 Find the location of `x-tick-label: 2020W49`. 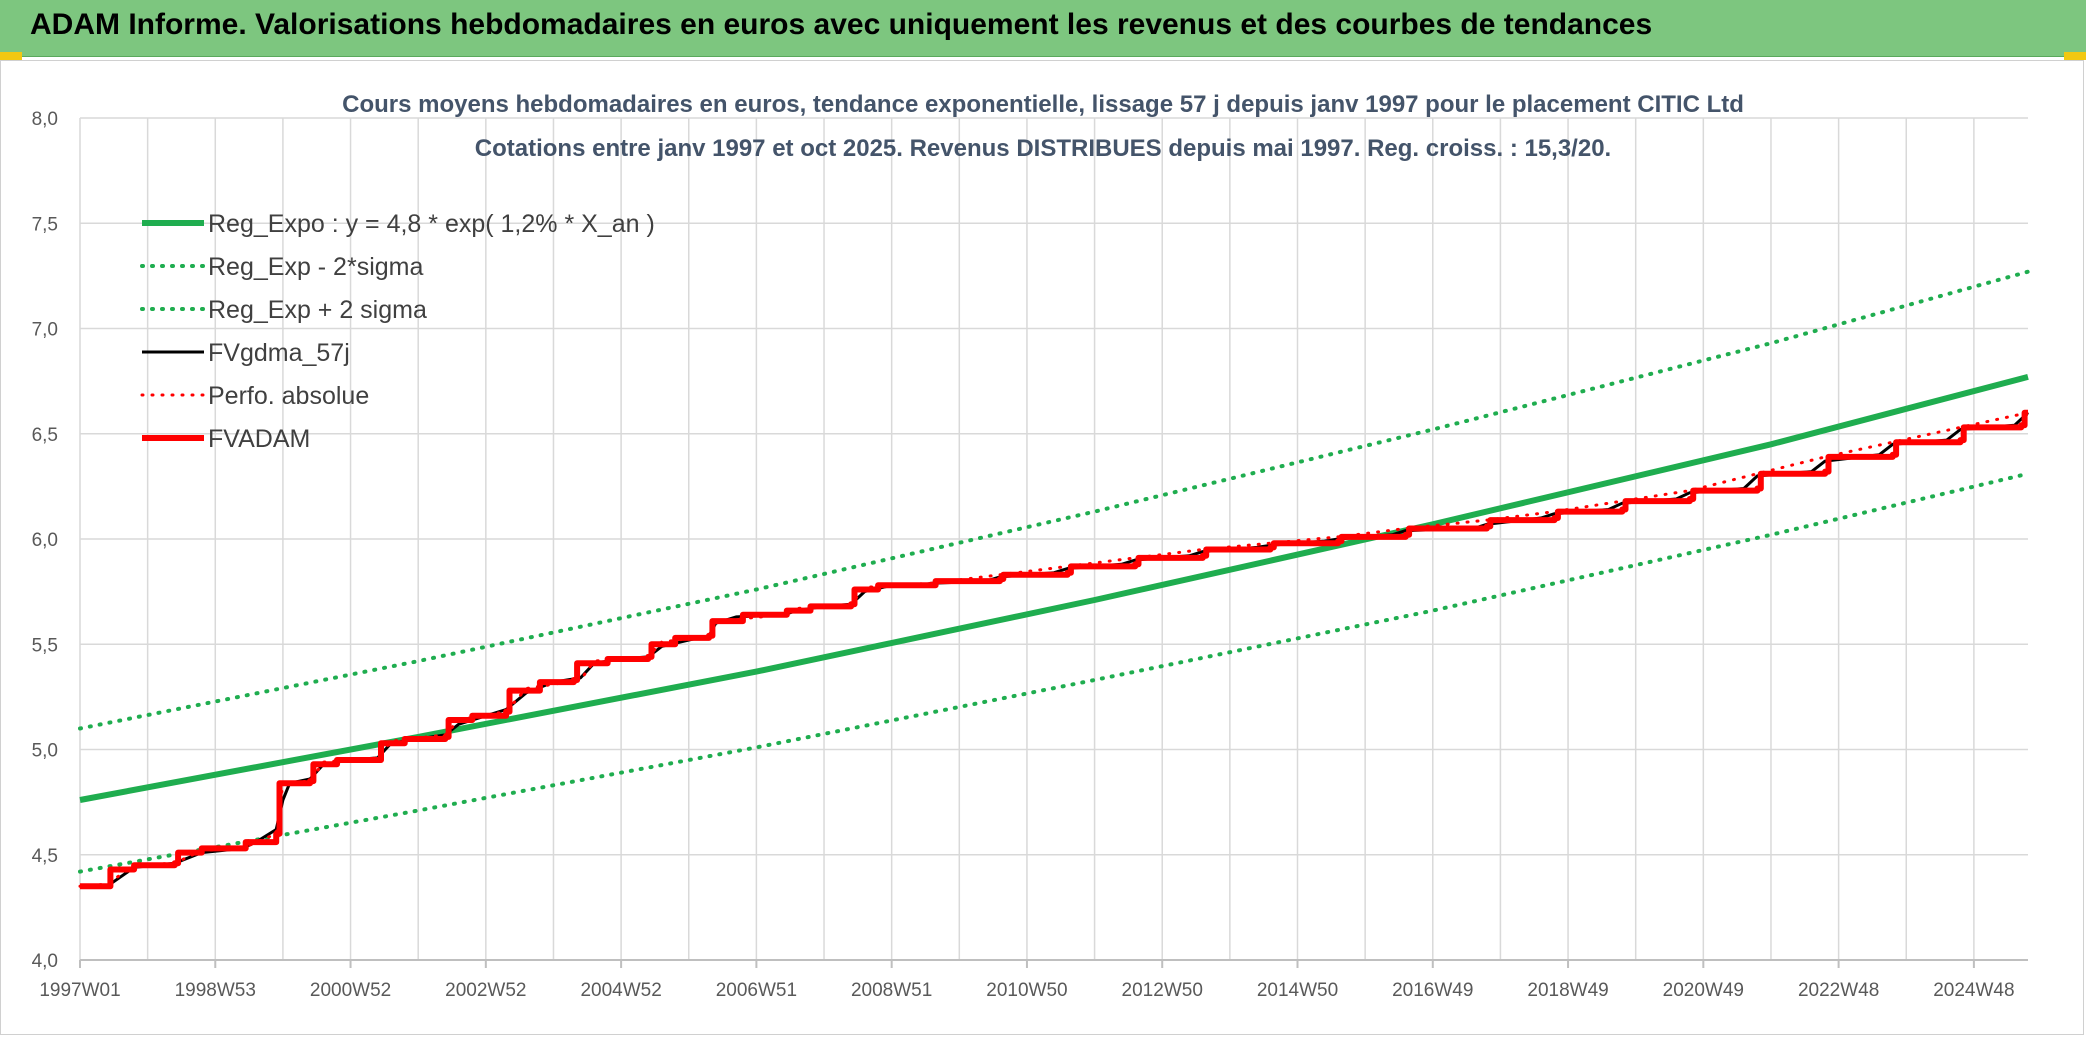

x-tick-label: 2020W49 is located at coordinates (1703, 990).